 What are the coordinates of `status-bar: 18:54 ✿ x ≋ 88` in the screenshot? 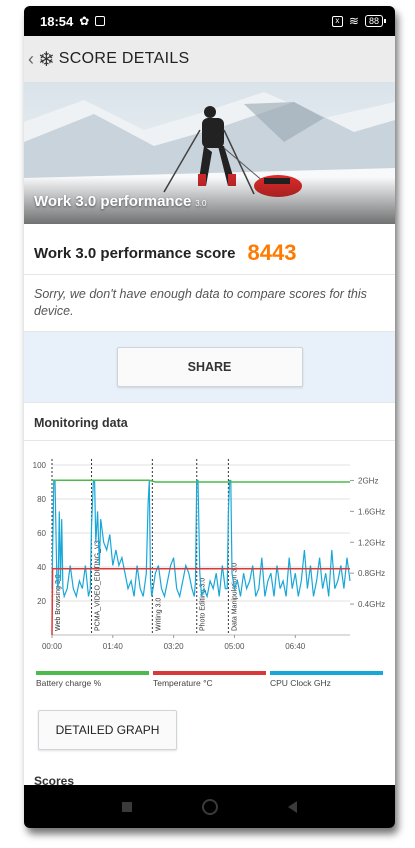 It's located at (209, 21).